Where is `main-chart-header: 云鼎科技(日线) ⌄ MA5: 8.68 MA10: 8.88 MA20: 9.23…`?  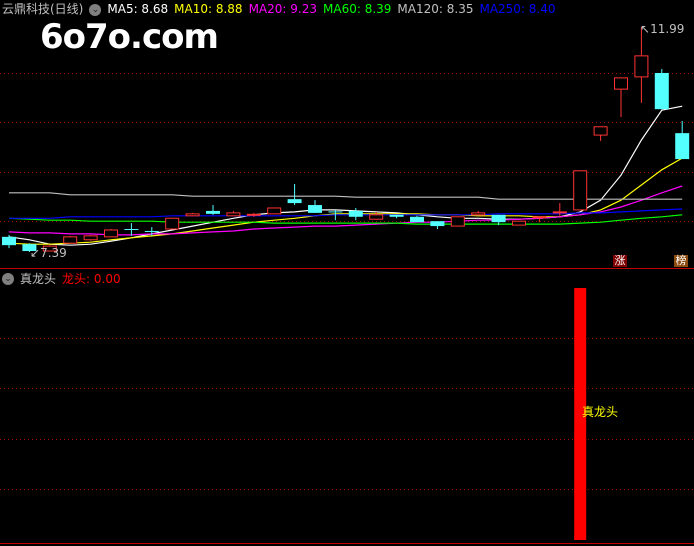
main-chart-header: 云鼎科技(日线) ⌄ MA5: 8.68 MA10: 8.88 MA20: 9.23… is located at coordinates (279, 9).